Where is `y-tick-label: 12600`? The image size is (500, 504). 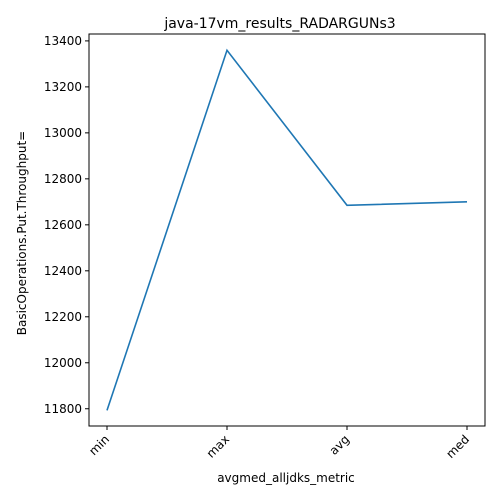 y-tick-label: 12600 is located at coordinates (63, 225).